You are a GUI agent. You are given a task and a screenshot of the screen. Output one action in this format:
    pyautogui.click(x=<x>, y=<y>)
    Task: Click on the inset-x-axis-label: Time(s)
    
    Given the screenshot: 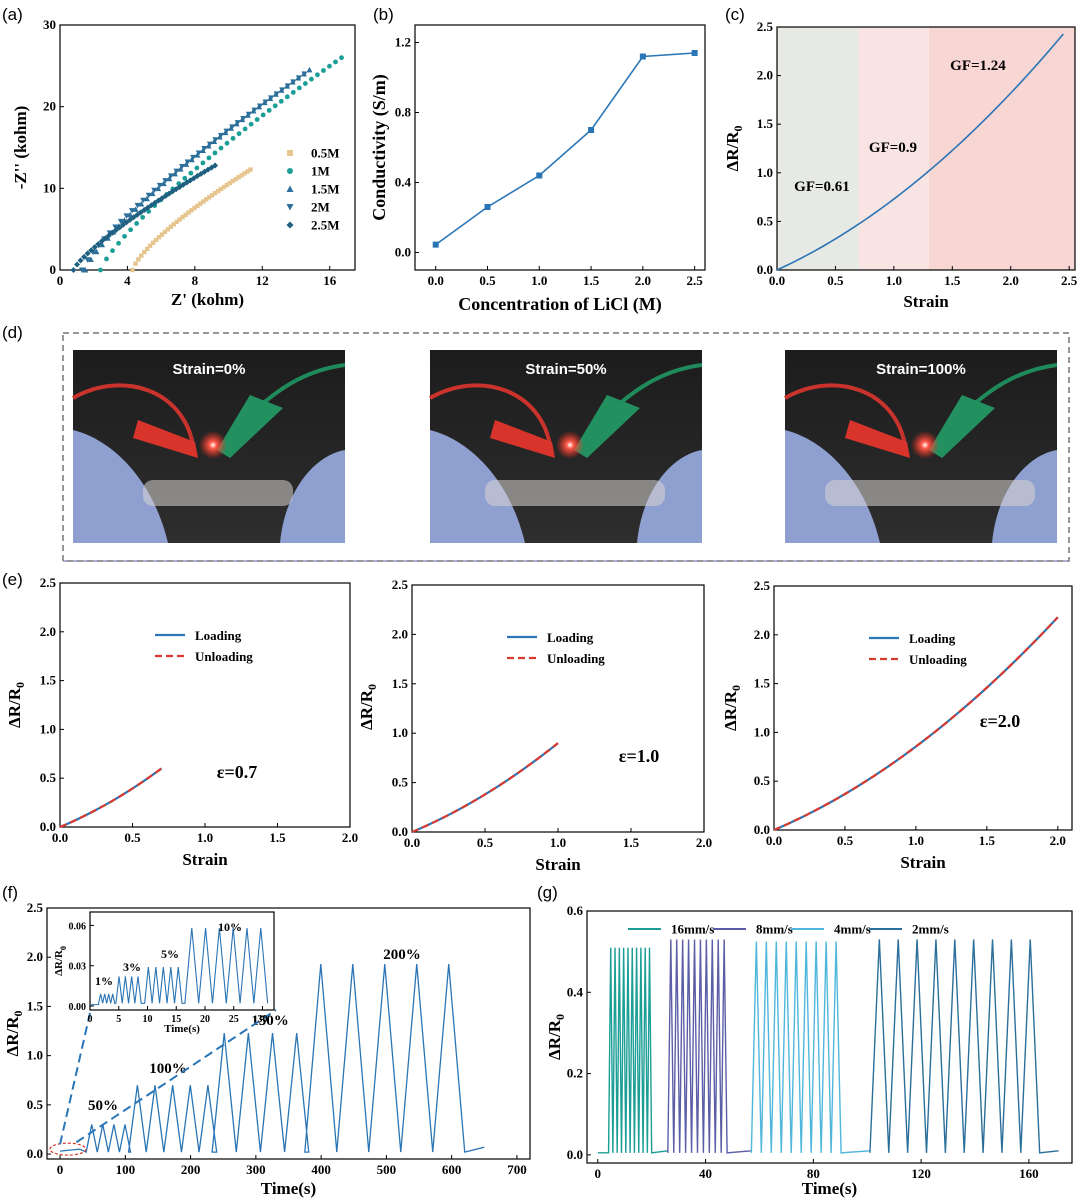 What is the action you would take?
    pyautogui.click(x=182, y=1029)
    